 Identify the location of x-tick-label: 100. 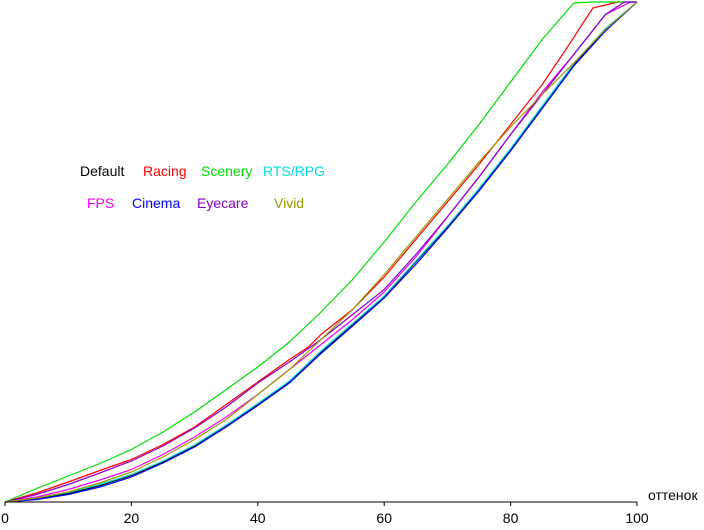
(637, 518).